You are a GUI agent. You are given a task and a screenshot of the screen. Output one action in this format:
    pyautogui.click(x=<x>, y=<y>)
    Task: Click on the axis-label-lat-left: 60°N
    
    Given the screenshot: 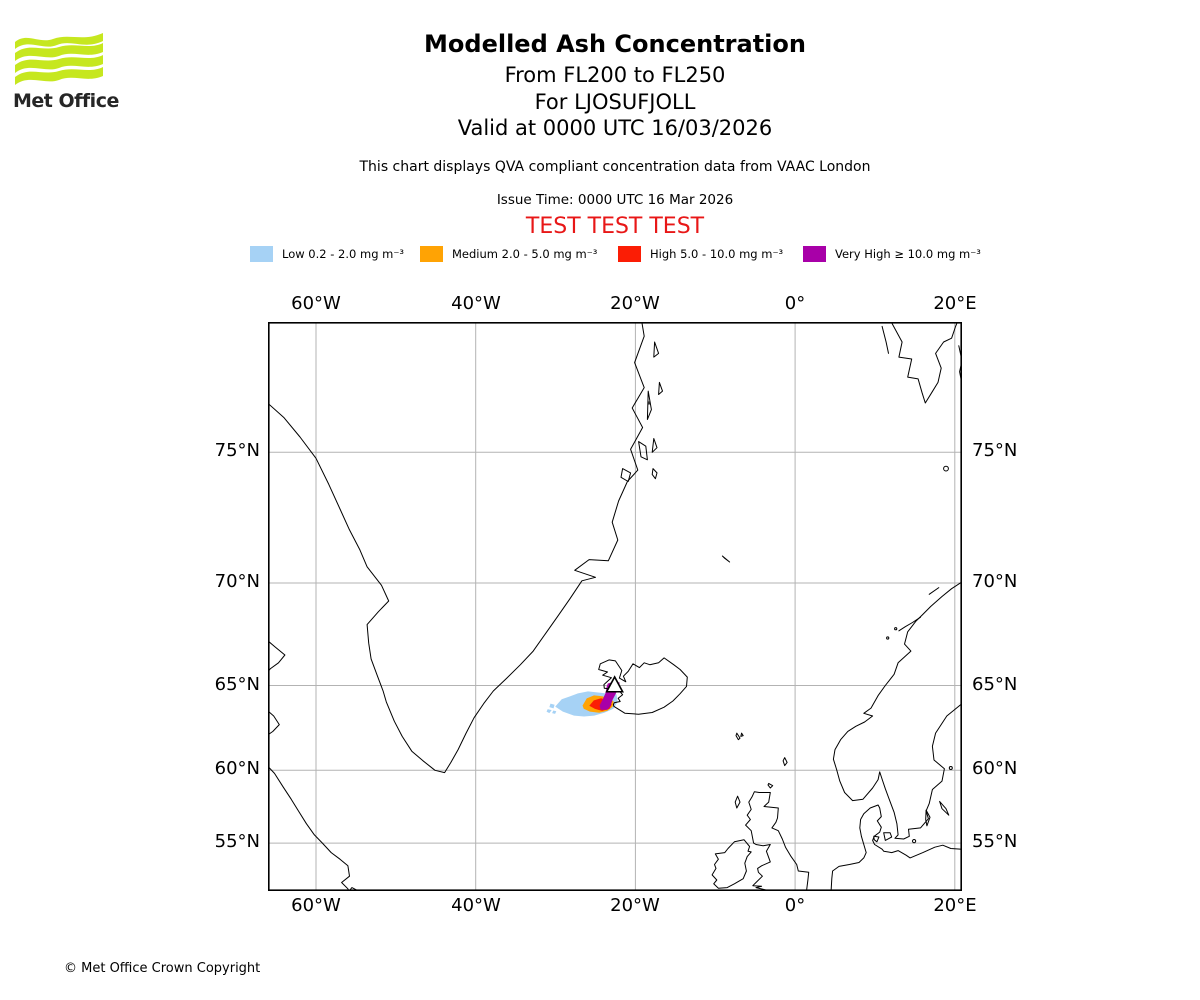 What is the action you would take?
    pyautogui.click(x=237, y=768)
    